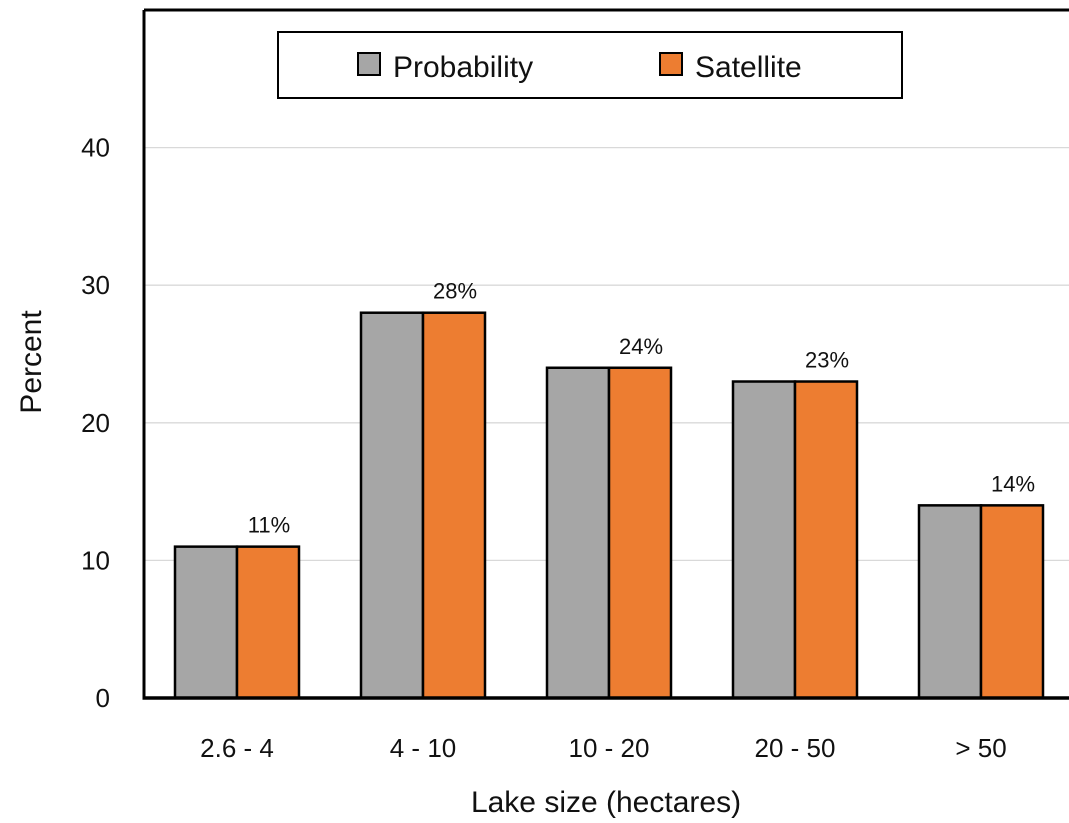  Describe the element at coordinates (31, 362) in the screenshot. I see `y-axis-title: Percent` at that location.